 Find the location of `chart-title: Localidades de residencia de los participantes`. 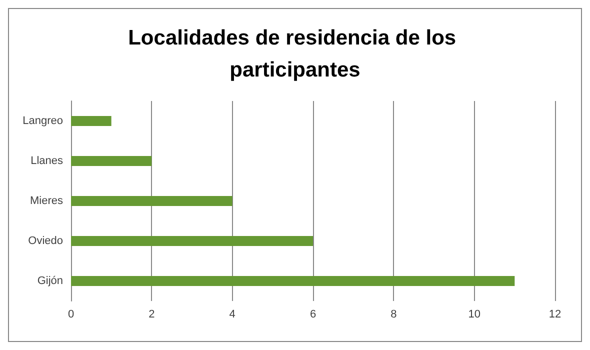

chart-title: Localidades de residencia de los participantes is located at coordinates (295, 54).